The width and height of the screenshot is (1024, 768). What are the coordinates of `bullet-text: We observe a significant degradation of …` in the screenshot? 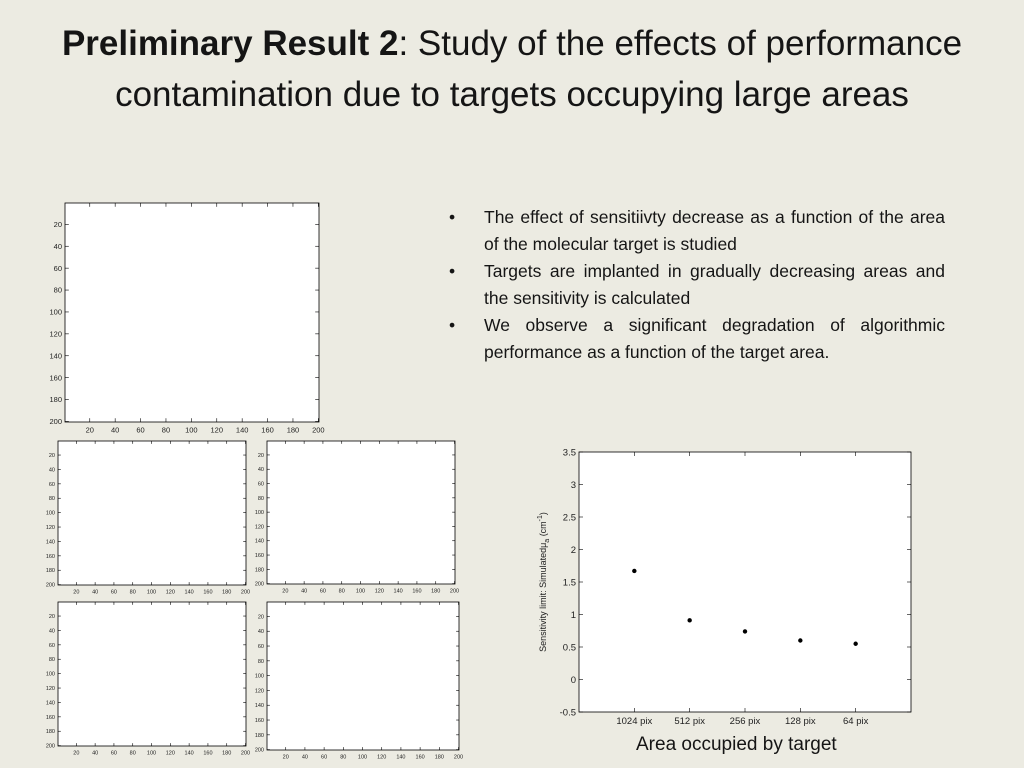 It's located at (714, 338).